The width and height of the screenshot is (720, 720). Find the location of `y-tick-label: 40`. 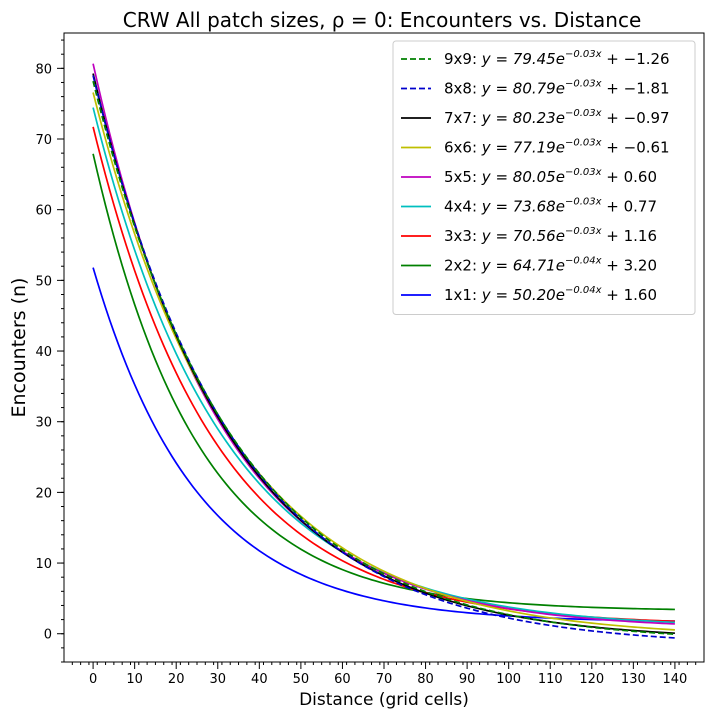

y-tick-label: 40 is located at coordinates (43, 352).